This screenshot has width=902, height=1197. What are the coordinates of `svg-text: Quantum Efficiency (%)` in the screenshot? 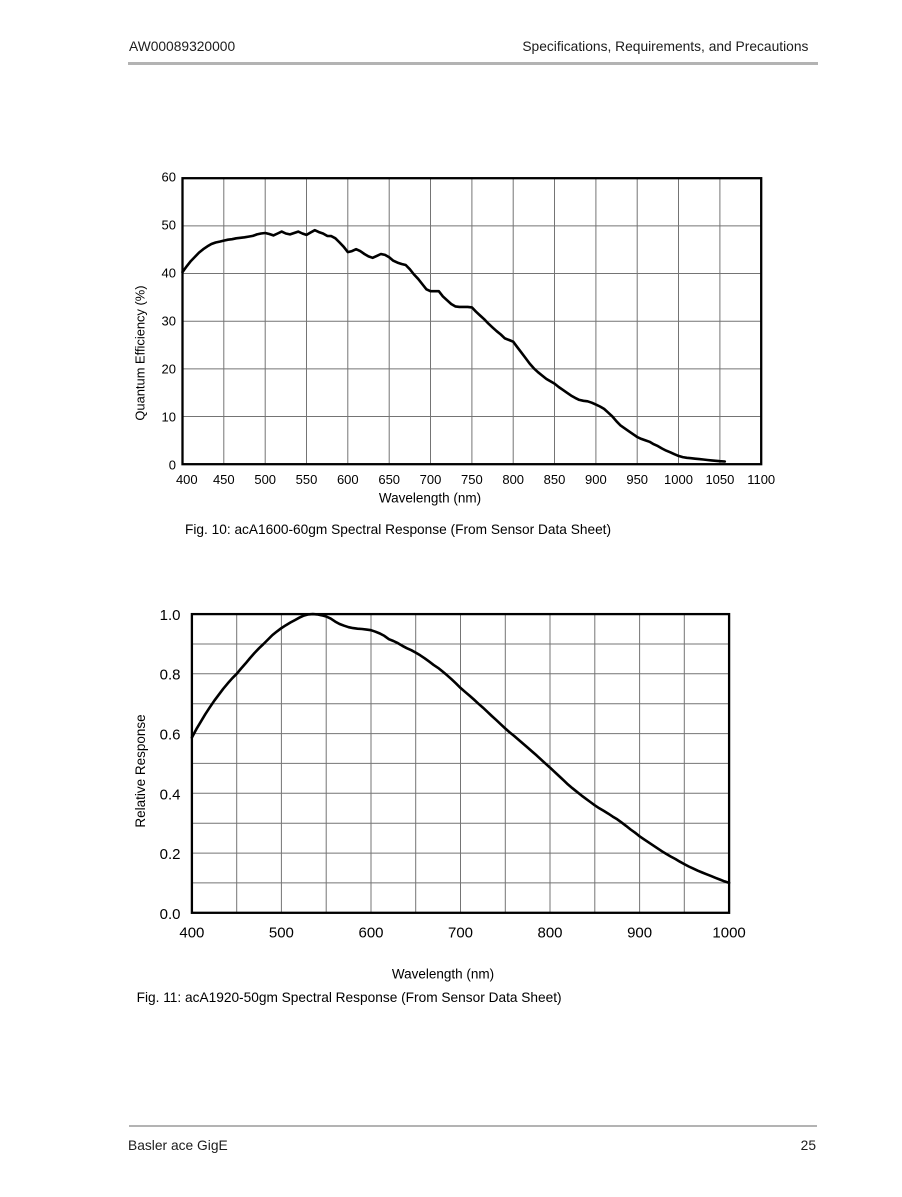 It's located at (139, 352).